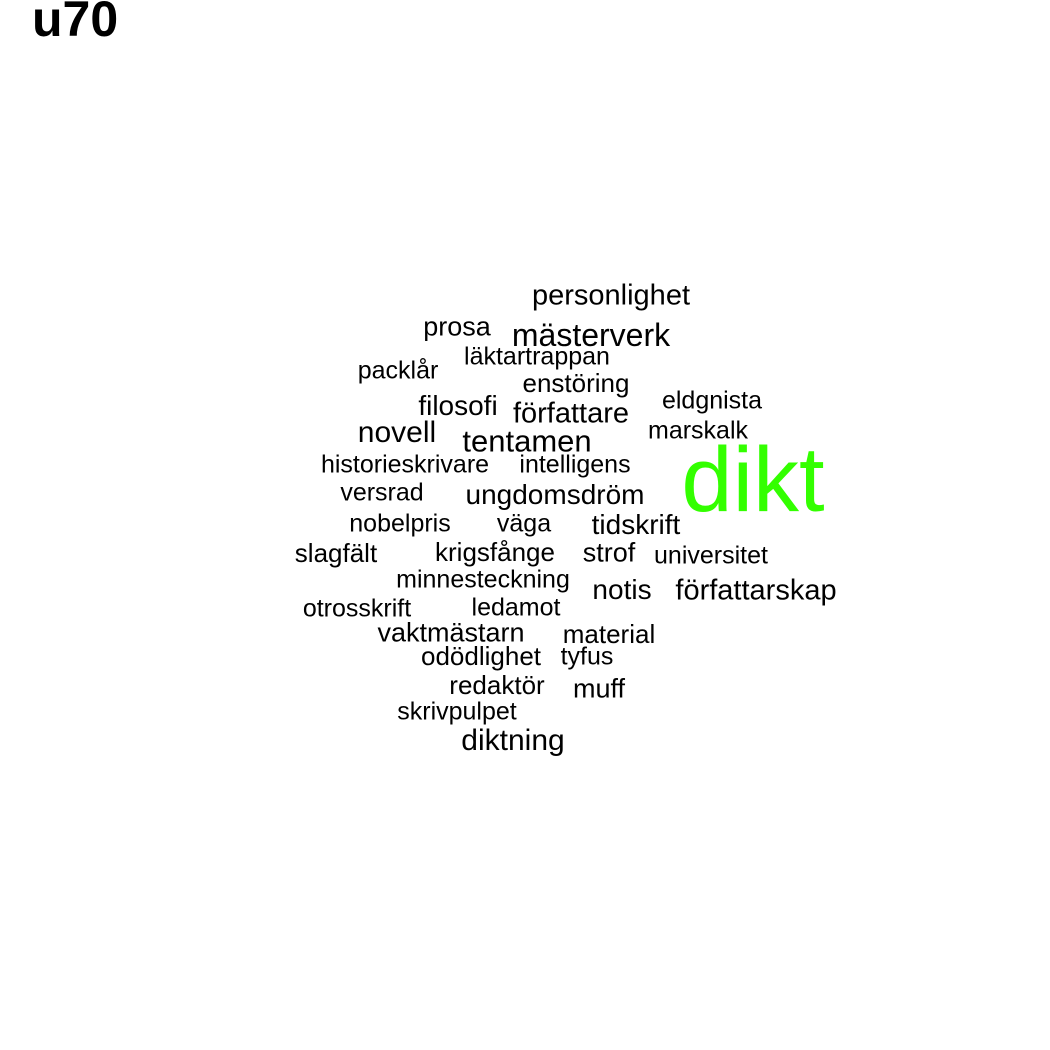 This screenshot has height=1050, width=1050. I want to click on word-författare: författare, so click(571, 413).